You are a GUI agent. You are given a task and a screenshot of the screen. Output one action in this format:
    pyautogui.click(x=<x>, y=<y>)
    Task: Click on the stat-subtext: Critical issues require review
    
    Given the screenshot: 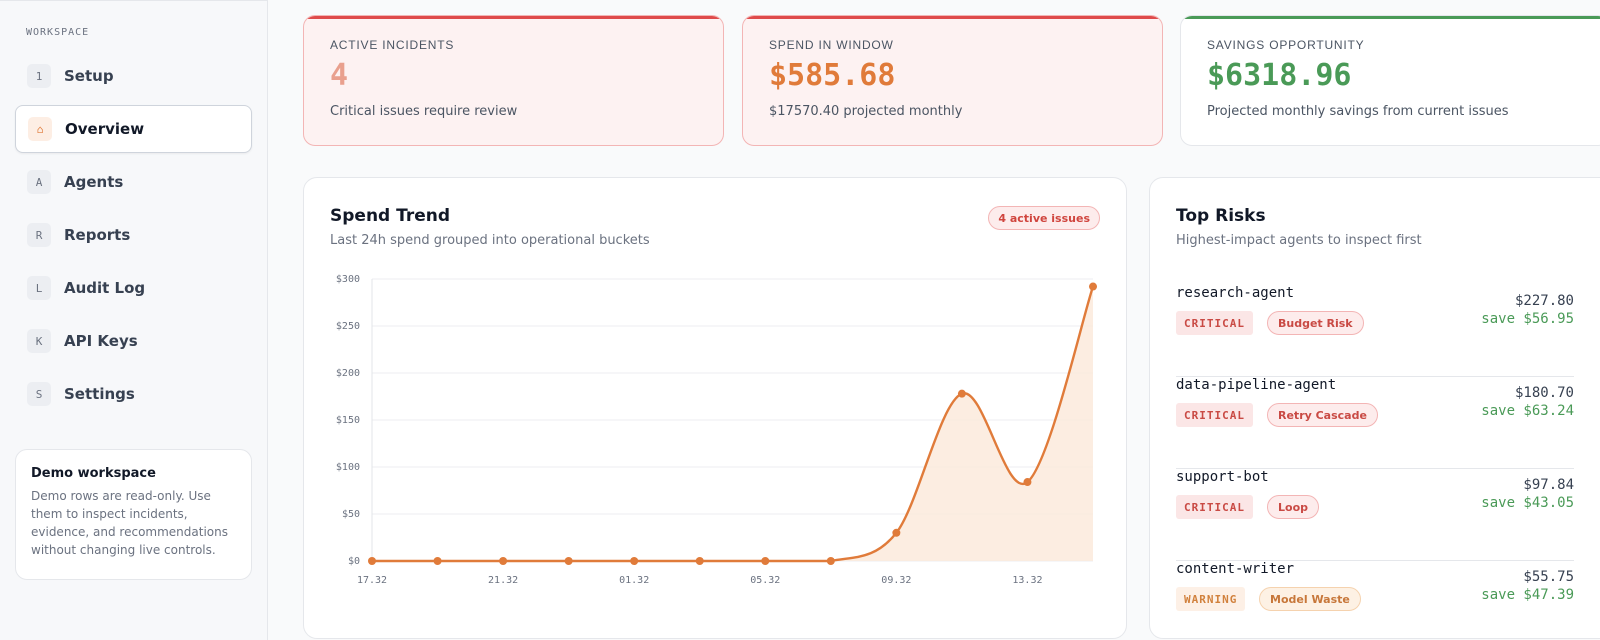 What is the action you would take?
    pyautogui.click(x=424, y=111)
    